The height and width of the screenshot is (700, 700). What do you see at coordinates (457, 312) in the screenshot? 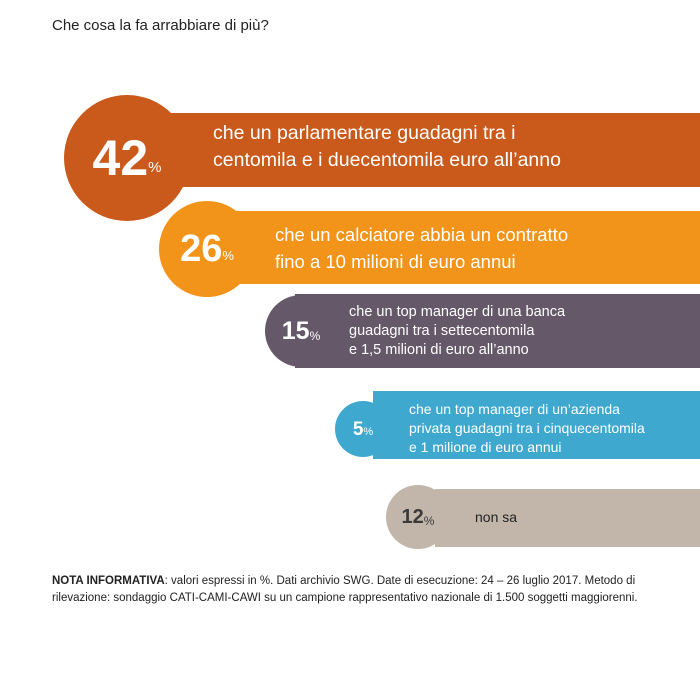
I see `category-label-line: che un top manager di una banca` at bounding box center [457, 312].